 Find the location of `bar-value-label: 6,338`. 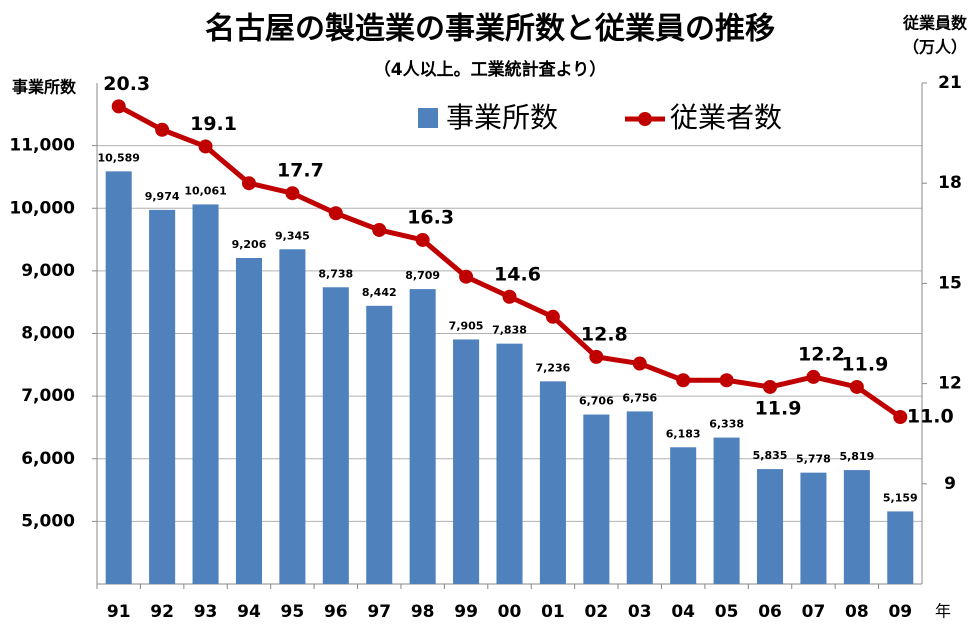

bar-value-label: 6,338 is located at coordinates (726, 424).